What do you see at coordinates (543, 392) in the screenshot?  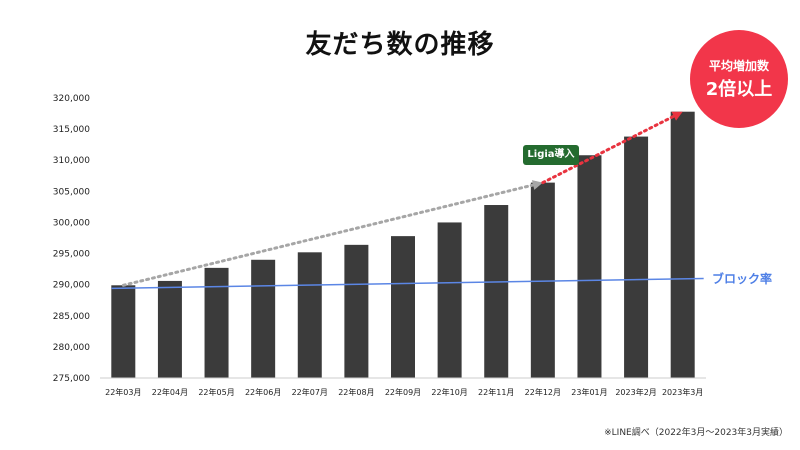 I see `x-tick-label: 22年12月` at bounding box center [543, 392].